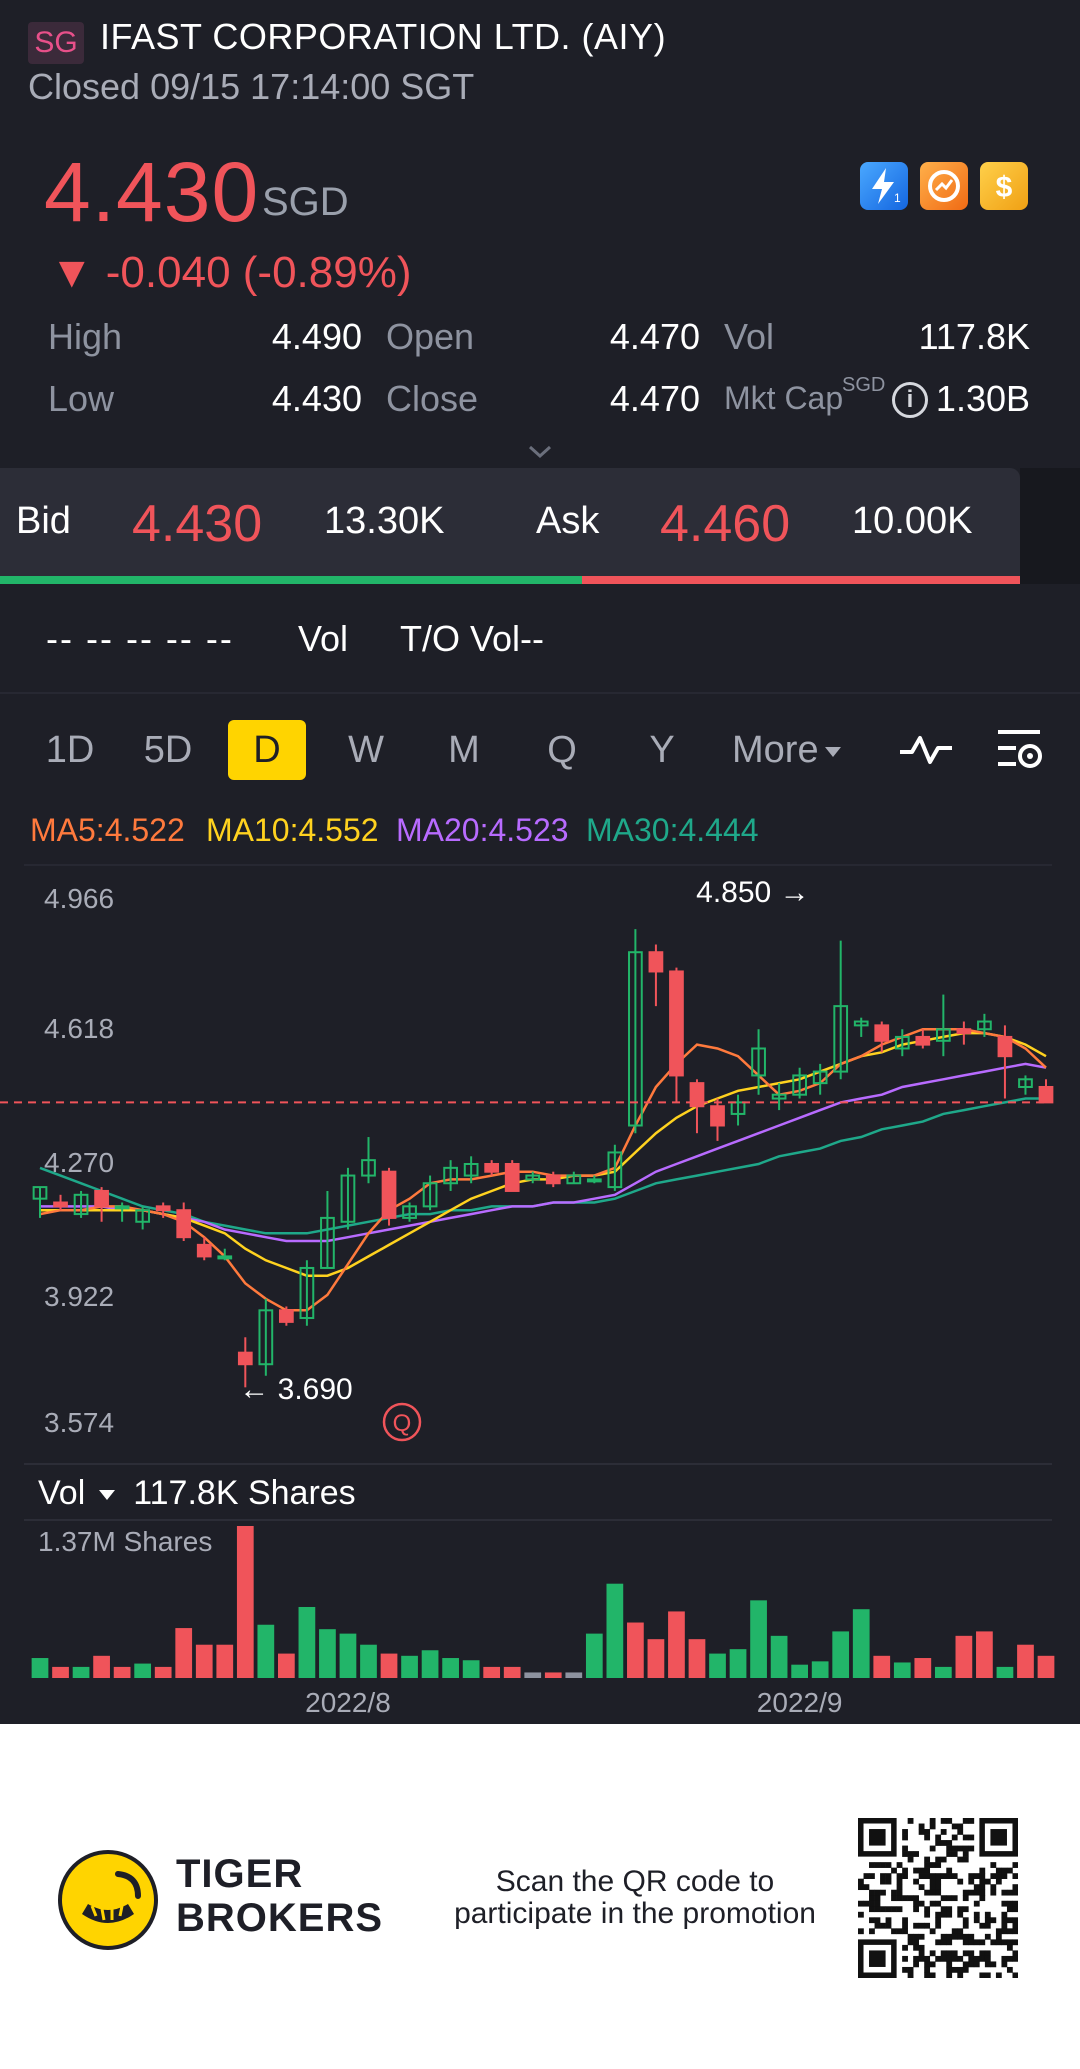  What do you see at coordinates (662, 750) in the screenshot?
I see `tab-y: Y` at bounding box center [662, 750].